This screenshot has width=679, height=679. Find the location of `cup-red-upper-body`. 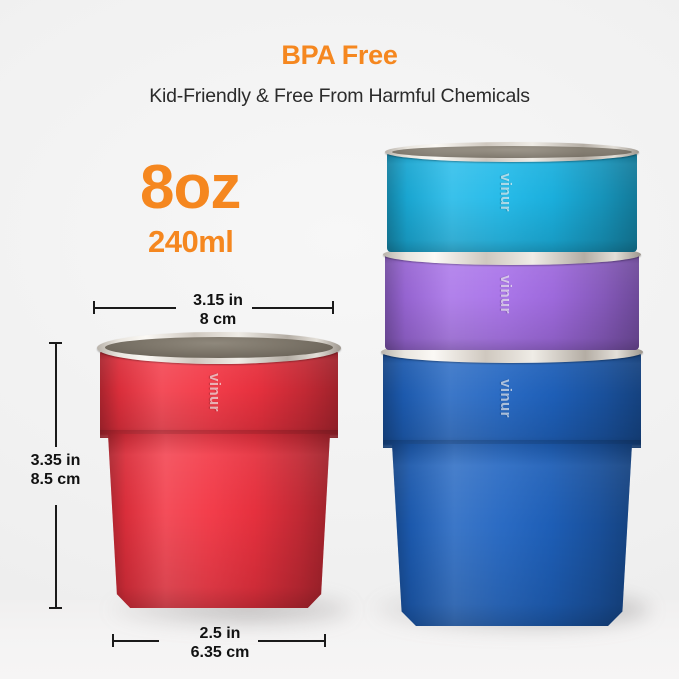

cup-red-upper-body is located at coordinates (219, 394).